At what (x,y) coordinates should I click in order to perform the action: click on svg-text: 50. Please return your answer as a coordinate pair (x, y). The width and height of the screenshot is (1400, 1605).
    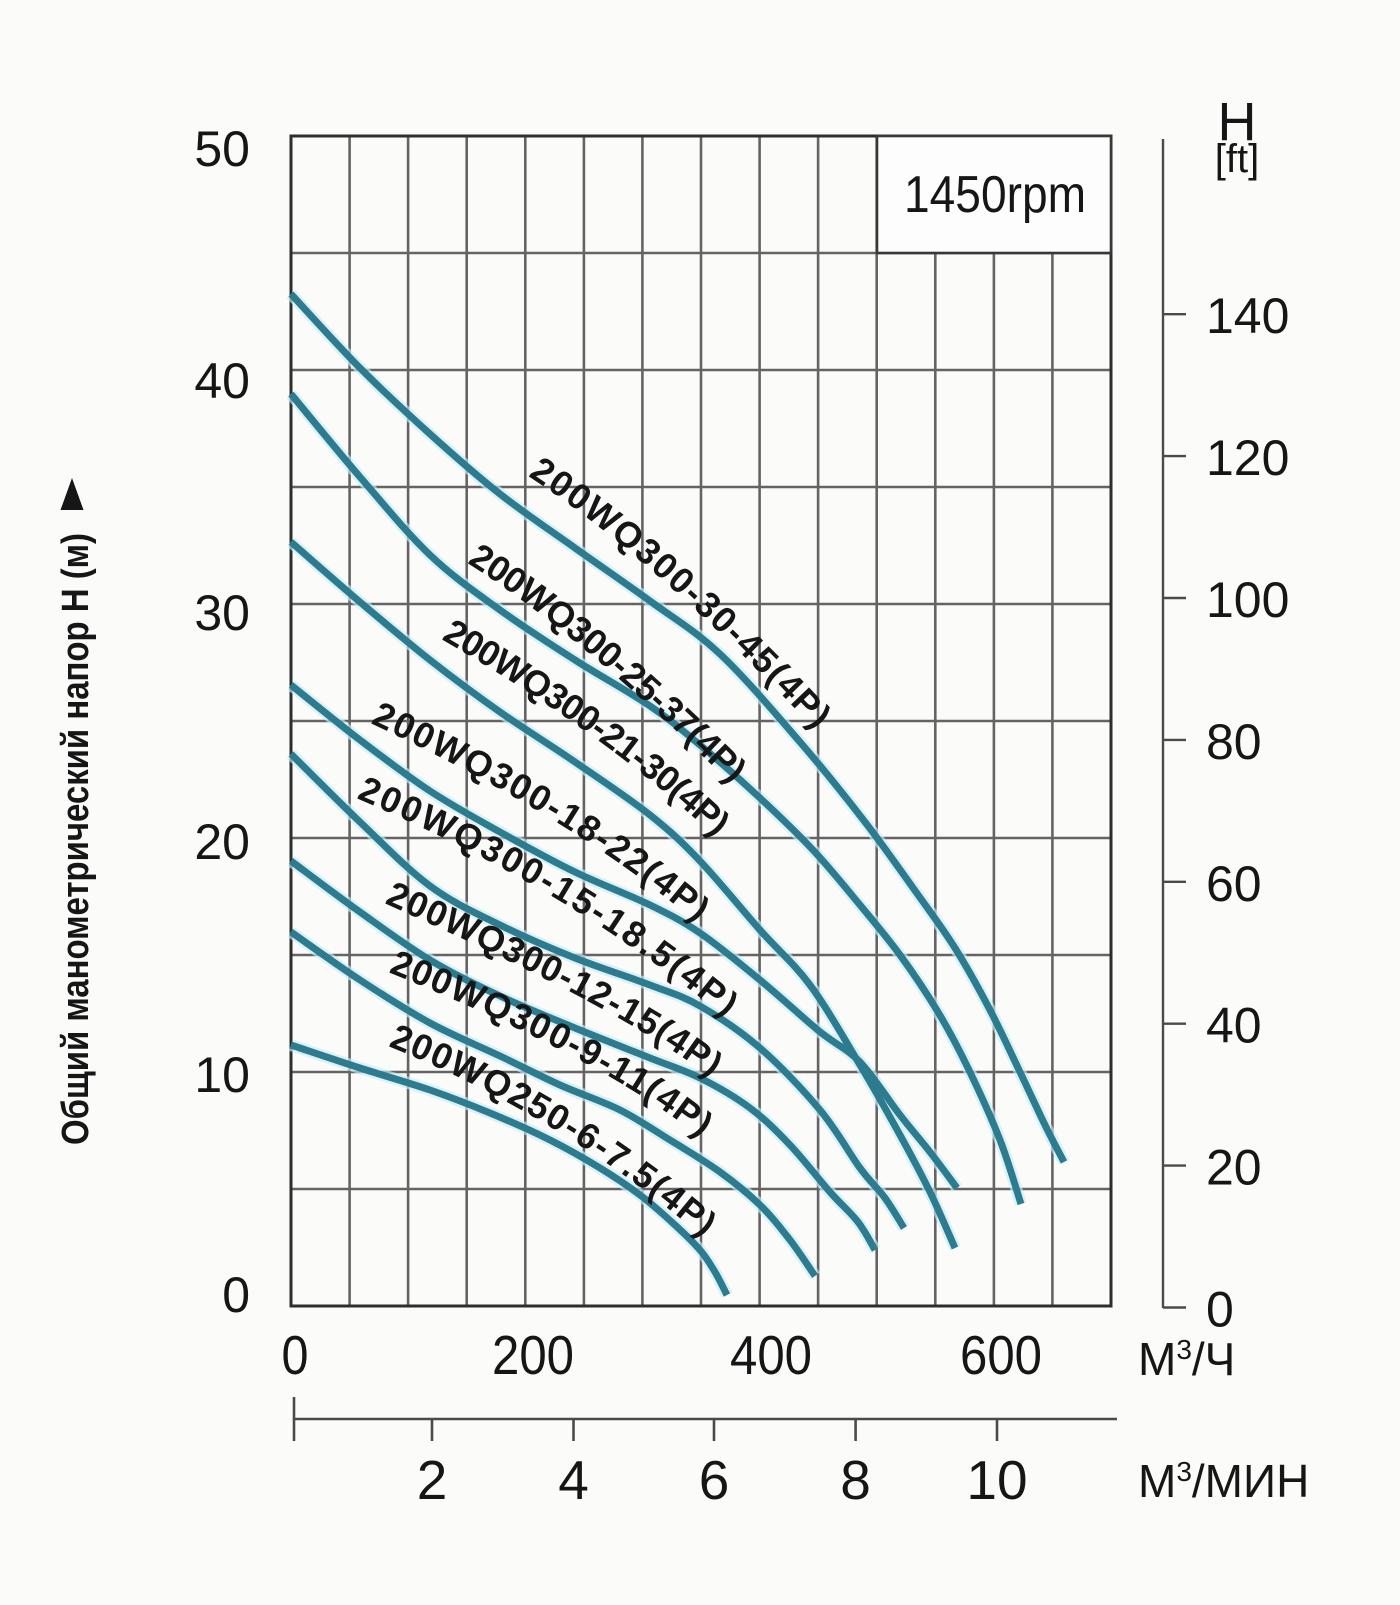
    Looking at the image, I should click on (222, 149).